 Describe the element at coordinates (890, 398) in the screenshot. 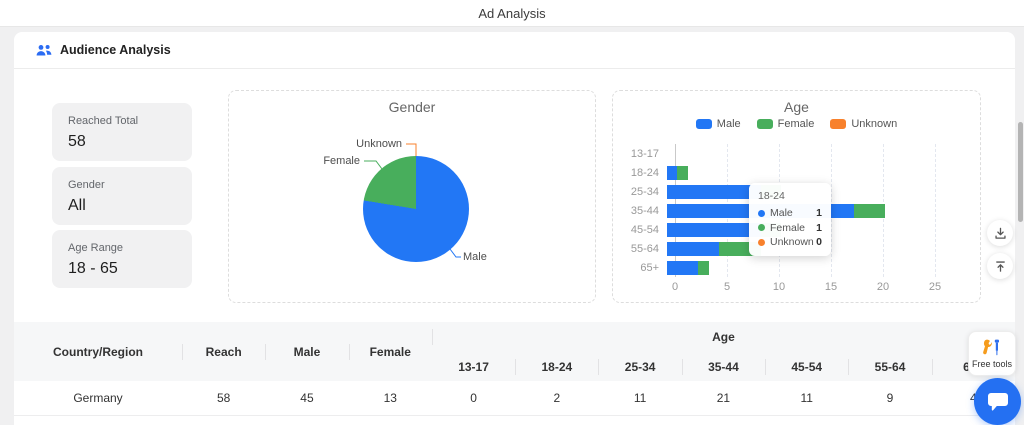

I see `cell-age: 9` at that location.